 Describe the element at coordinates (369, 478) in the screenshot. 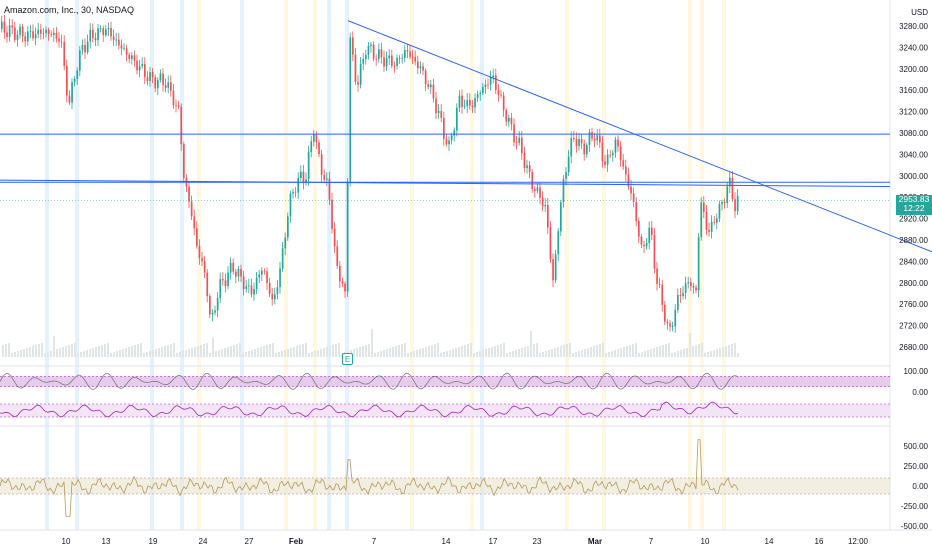

I see `oscillator-3-line` at that location.